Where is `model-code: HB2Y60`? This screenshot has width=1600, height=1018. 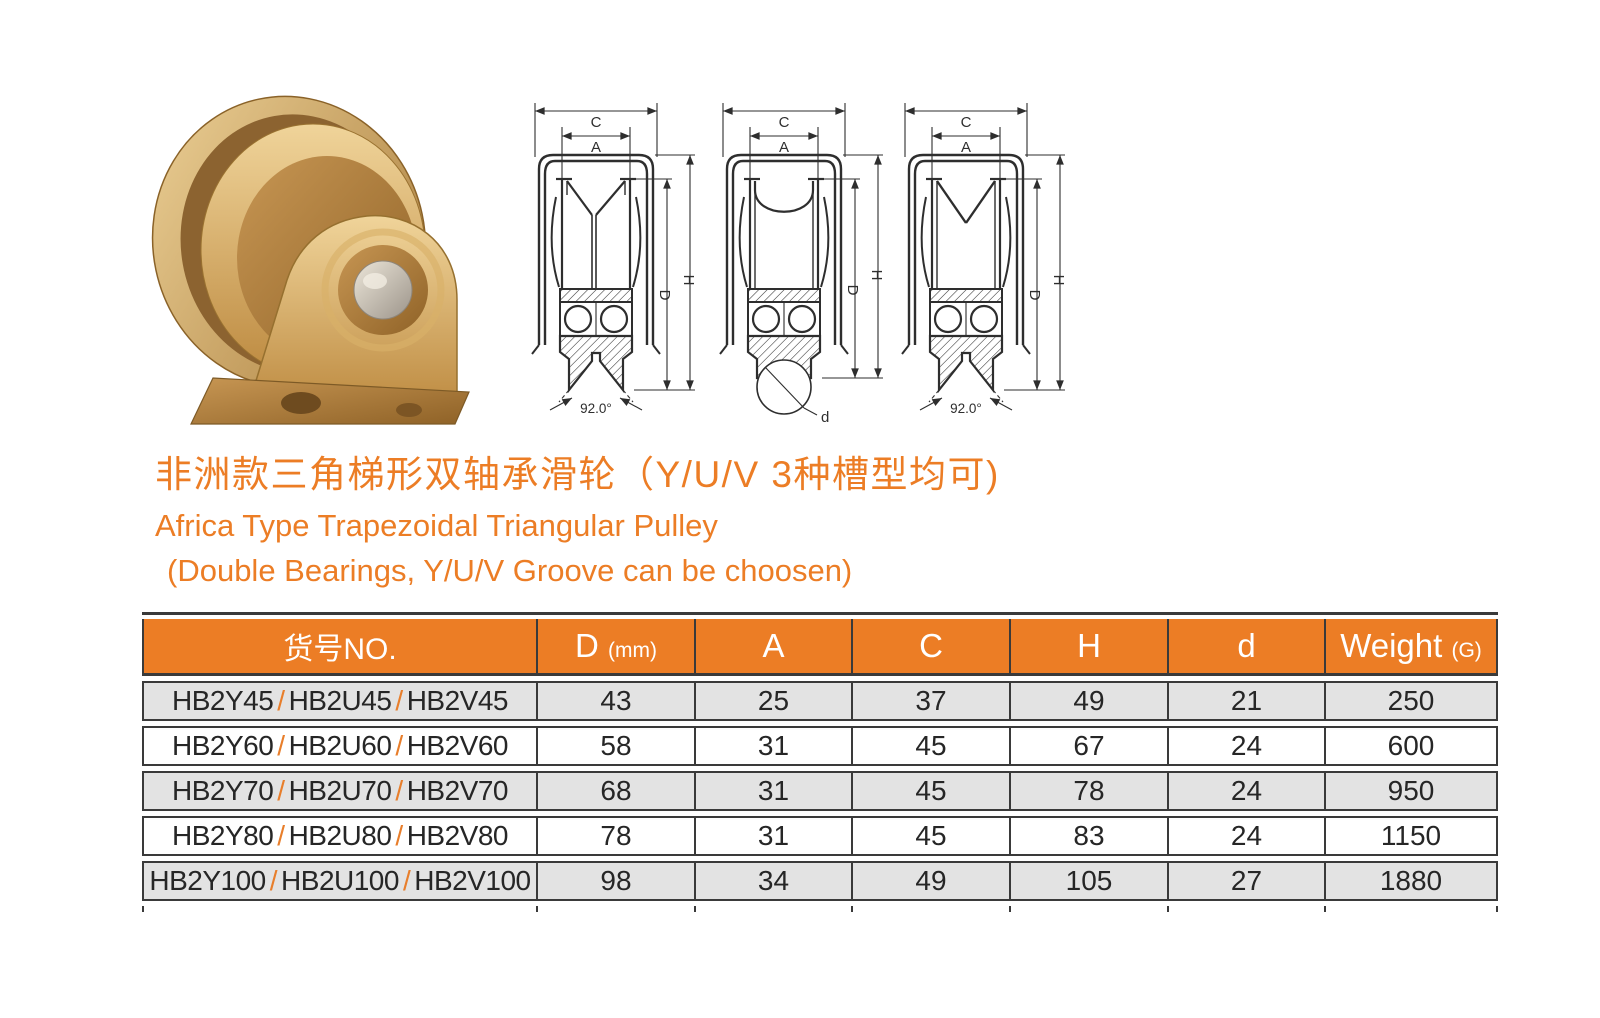 model-code: HB2Y60 is located at coordinates (223, 745).